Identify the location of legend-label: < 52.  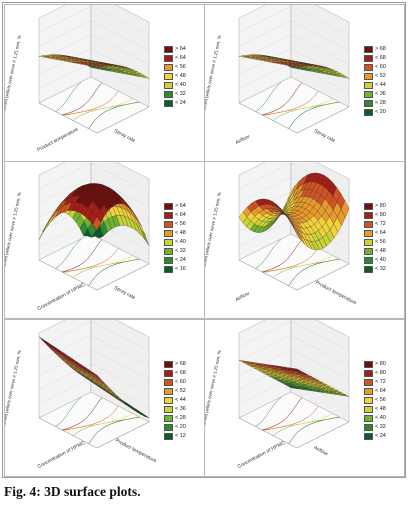
(380, 76).